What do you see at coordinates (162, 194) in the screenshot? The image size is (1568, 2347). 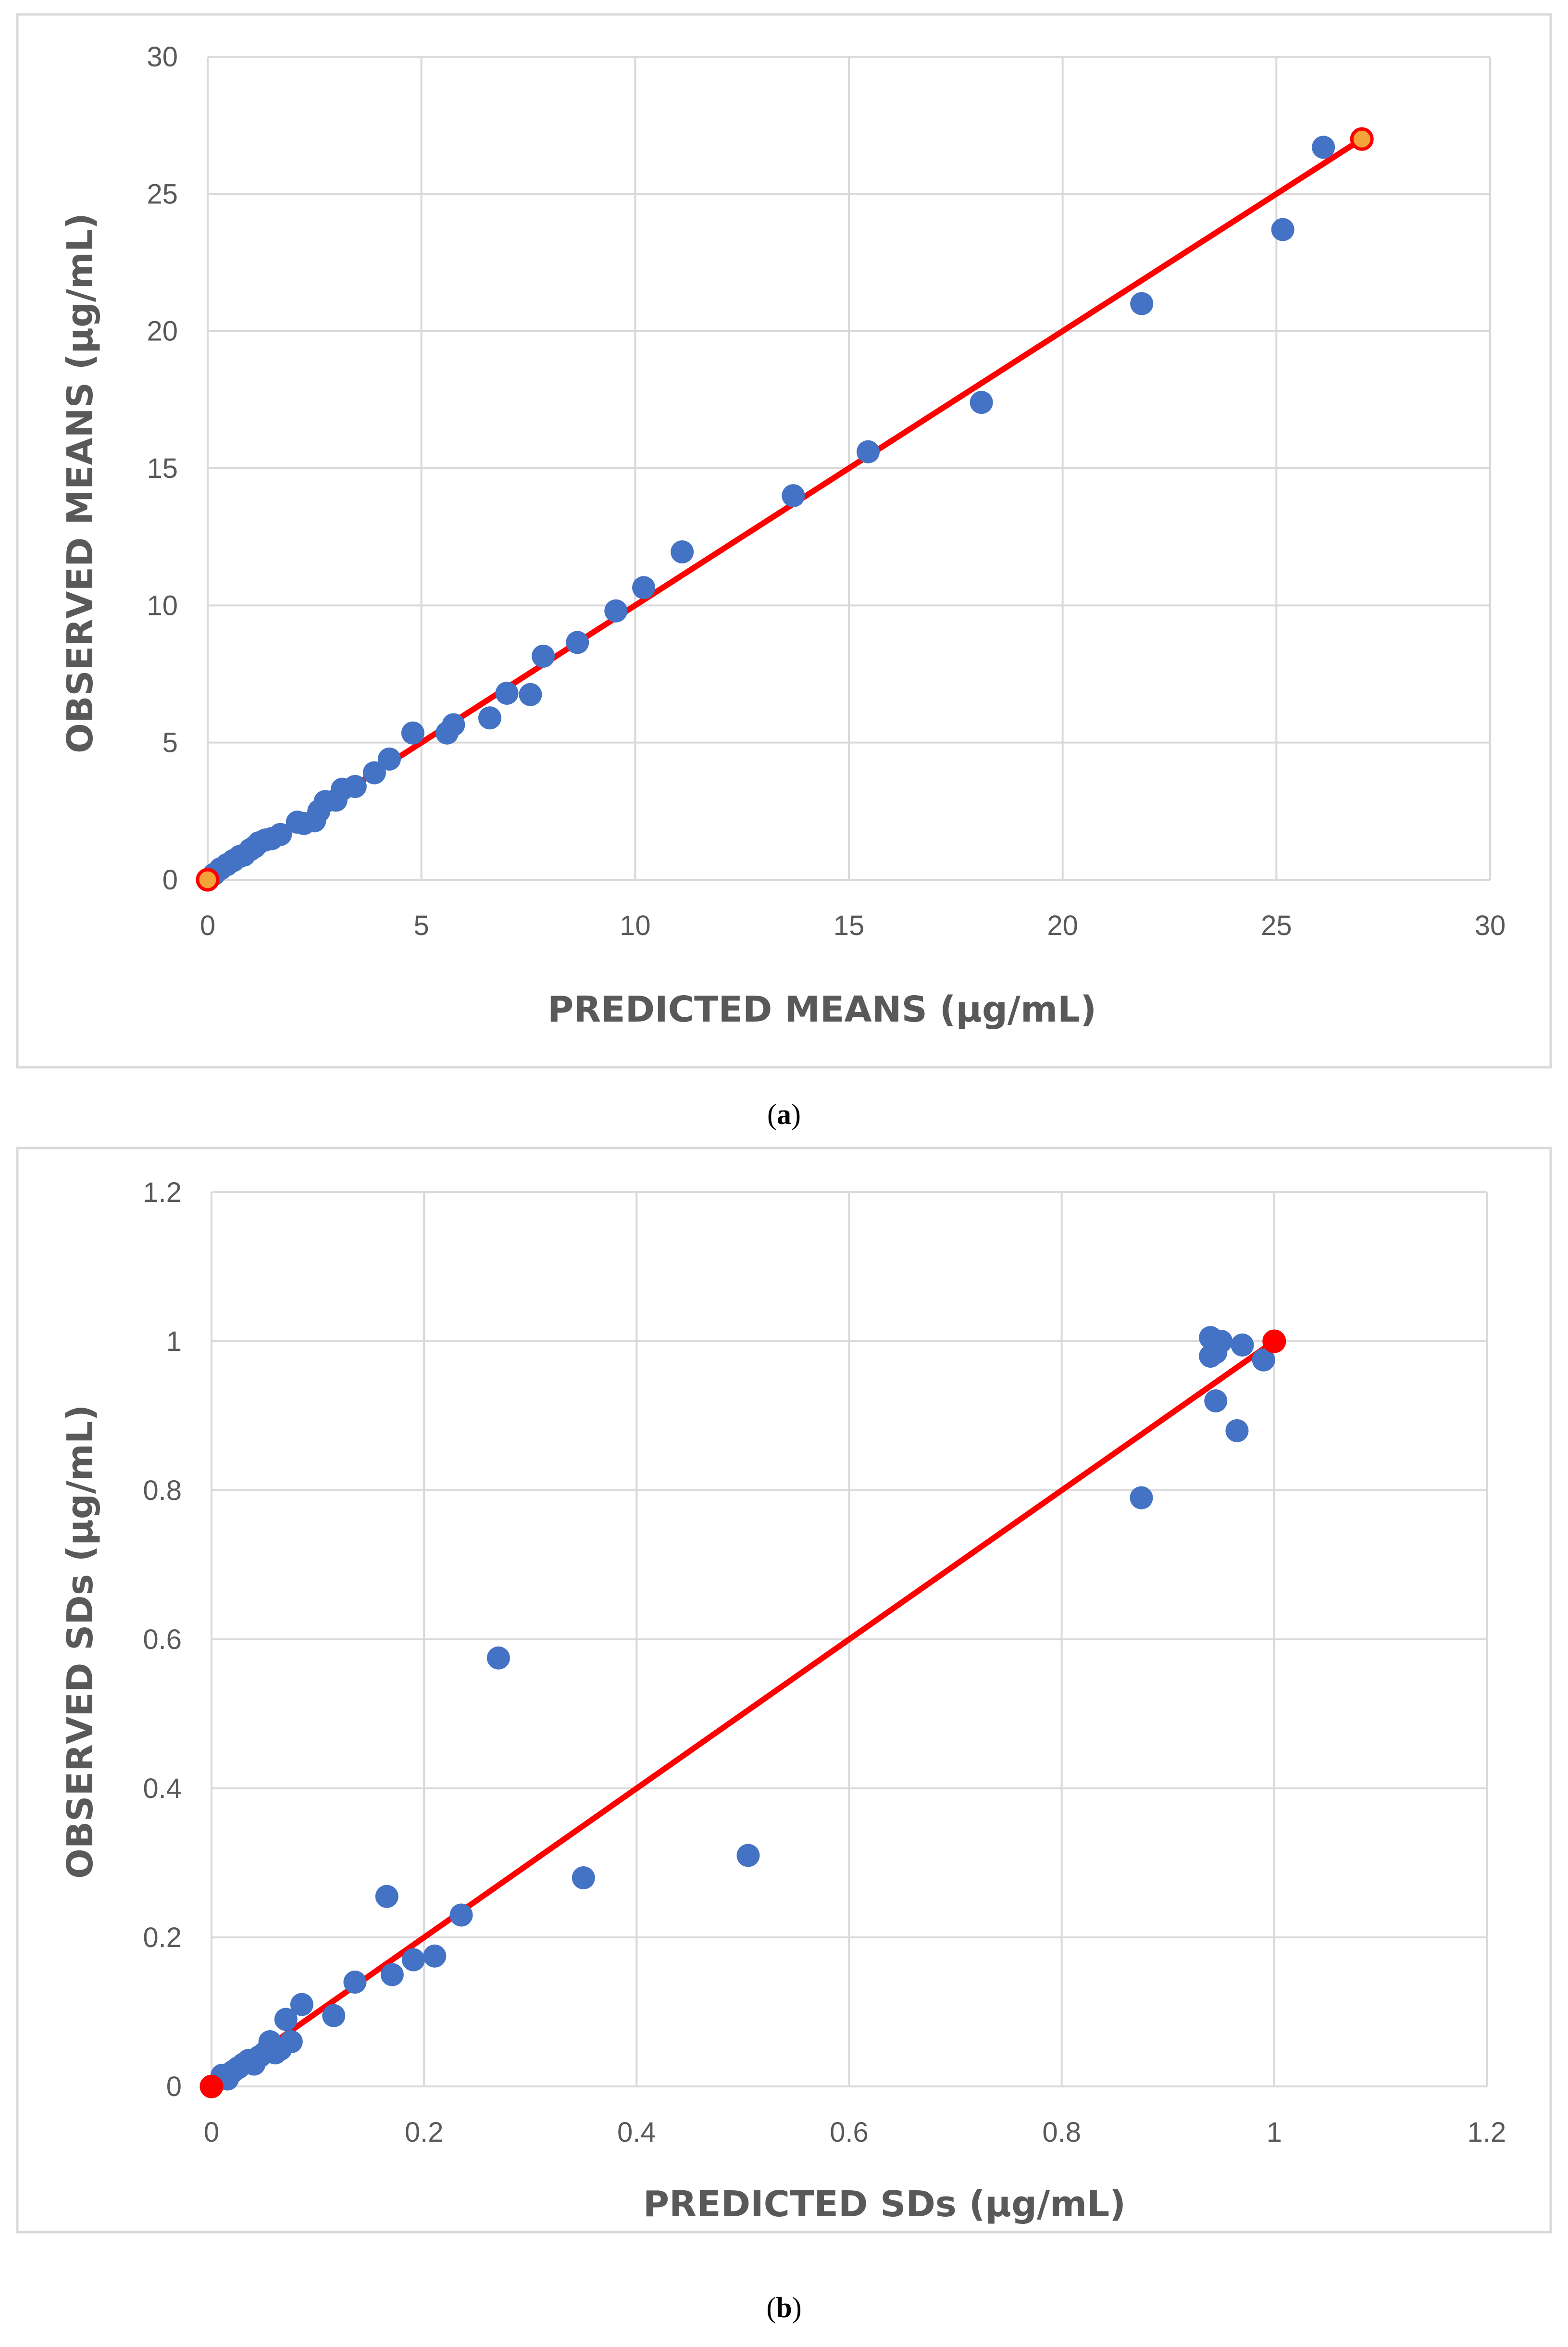 I see `panel-a-y-tick-label-5: 25` at bounding box center [162, 194].